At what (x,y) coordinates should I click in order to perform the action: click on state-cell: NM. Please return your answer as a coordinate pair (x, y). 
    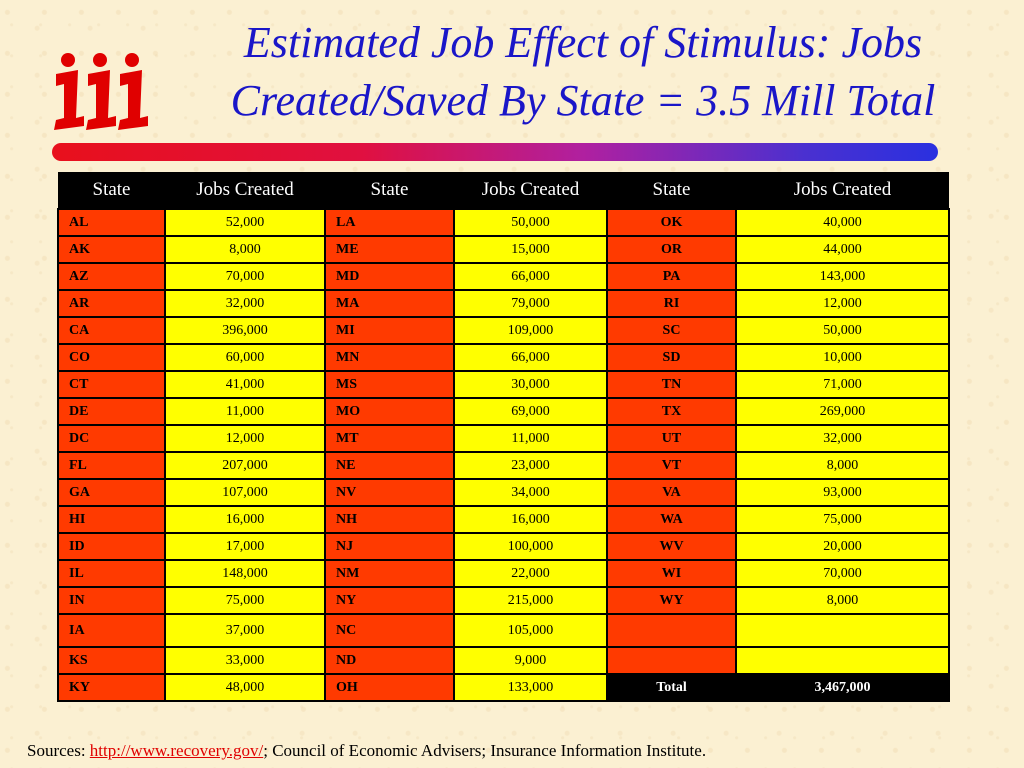
    Looking at the image, I should click on (389, 573).